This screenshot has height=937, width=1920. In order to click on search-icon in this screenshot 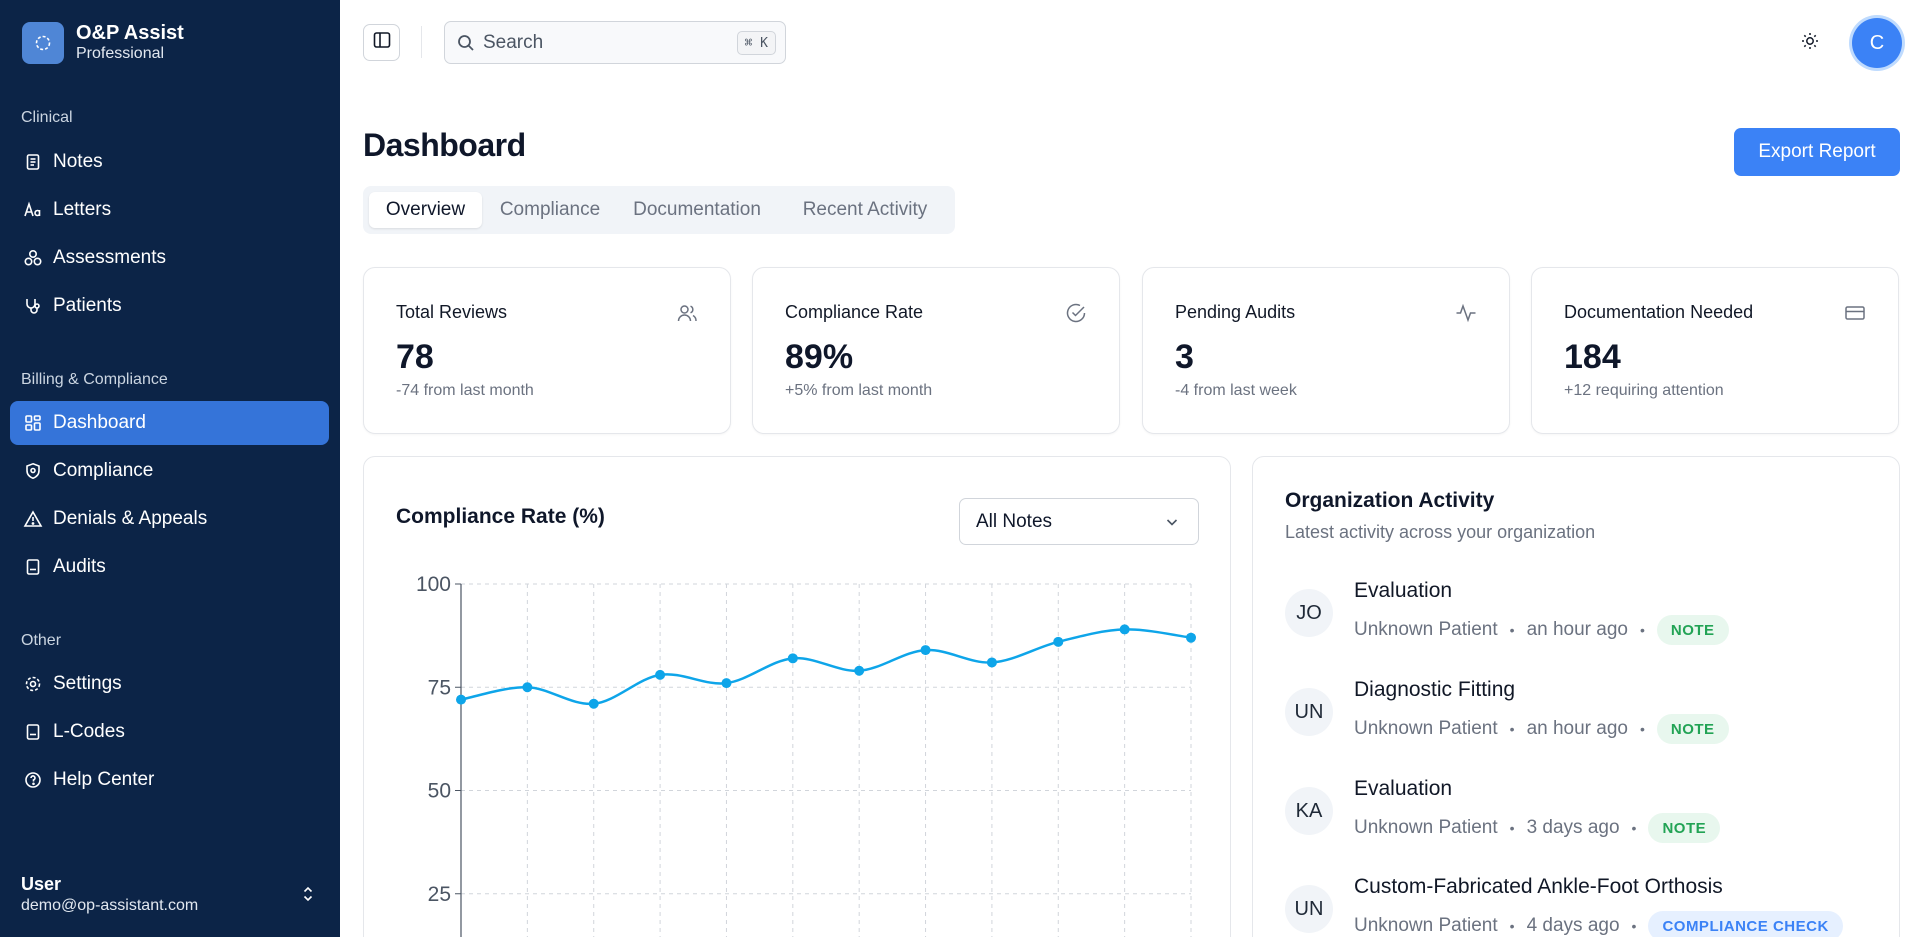, I will do `click(466, 43)`.